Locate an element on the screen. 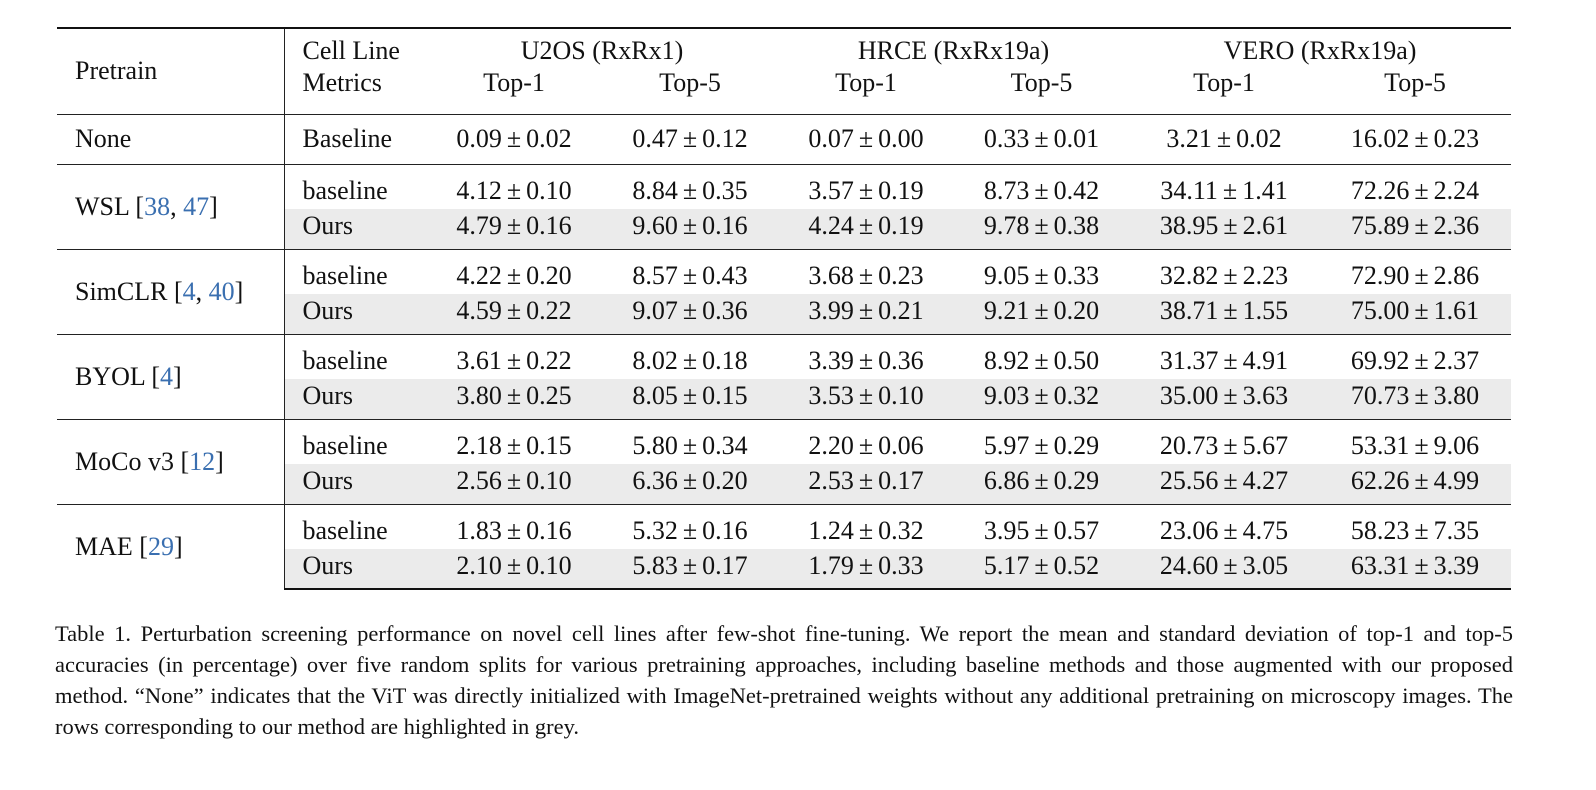  mean-value: 3.99 is located at coordinates (831, 310).